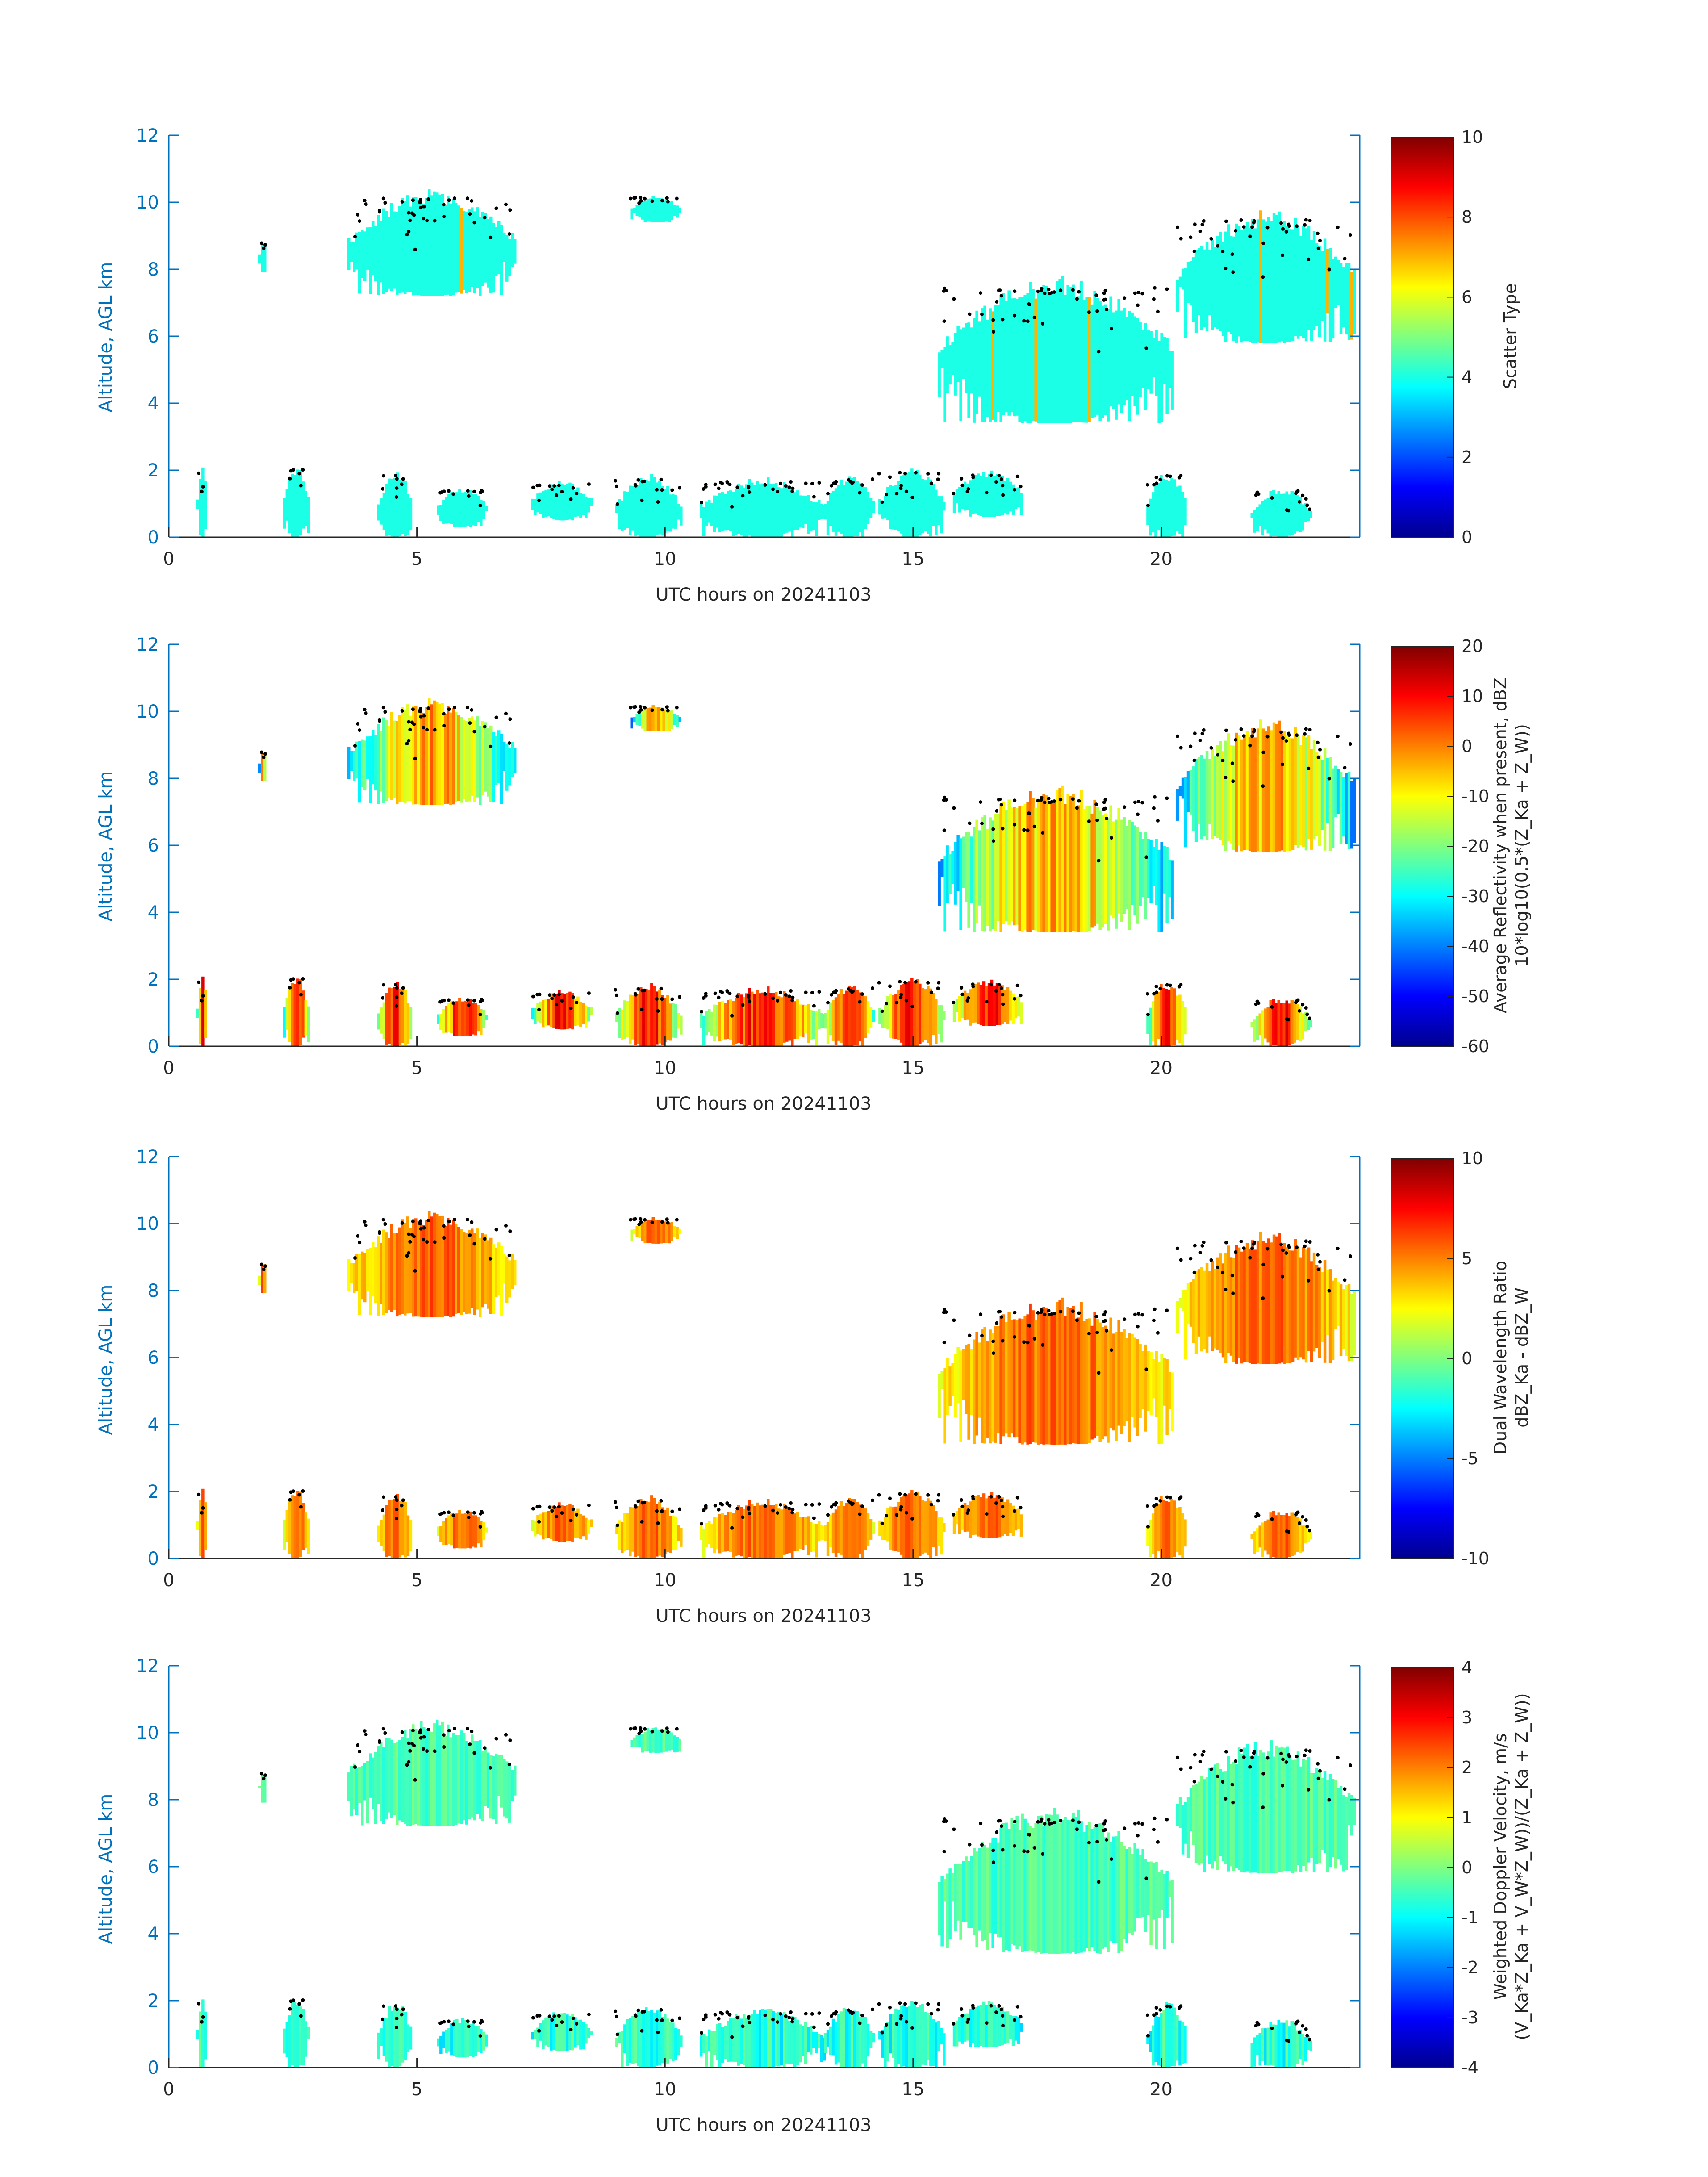 This screenshot has height=2177, width=1708. What do you see at coordinates (147, 1157) in the screenshot?
I see `y-tick-label: 12` at bounding box center [147, 1157].